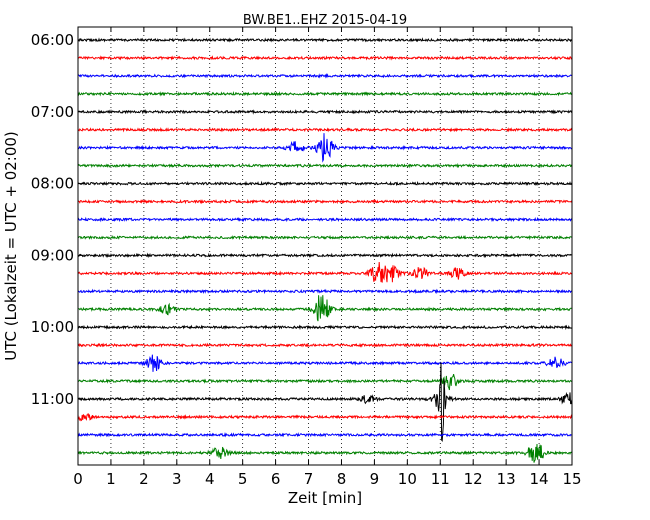 The width and height of the screenshot is (650, 520). Describe the element at coordinates (78, 479) in the screenshot. I see `x-tick-label: 0` at that location.